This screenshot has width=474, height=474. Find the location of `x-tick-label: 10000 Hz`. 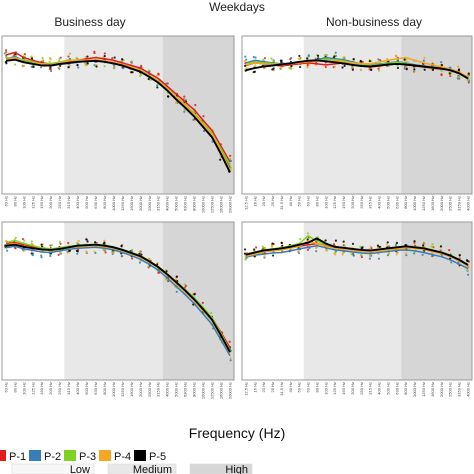

x-tick-label: 10000 Hz is located at coordinates (203, 390).